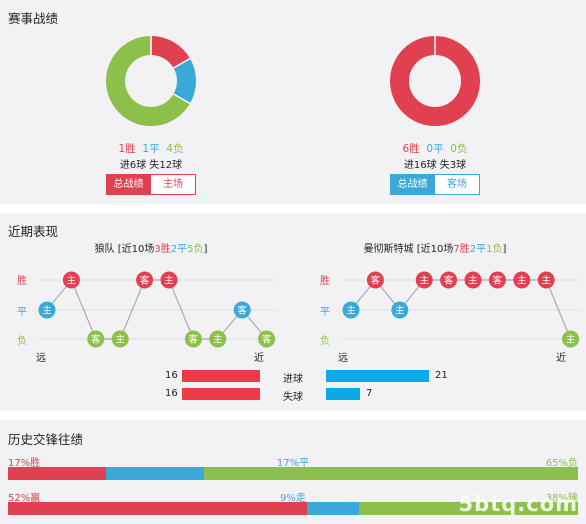 The image size is (586, 524). What do you see at coordinates (293, 463) in the screenshot?
I see `history-row1-draw-text: 17%平` at bounding box center [293, 463].